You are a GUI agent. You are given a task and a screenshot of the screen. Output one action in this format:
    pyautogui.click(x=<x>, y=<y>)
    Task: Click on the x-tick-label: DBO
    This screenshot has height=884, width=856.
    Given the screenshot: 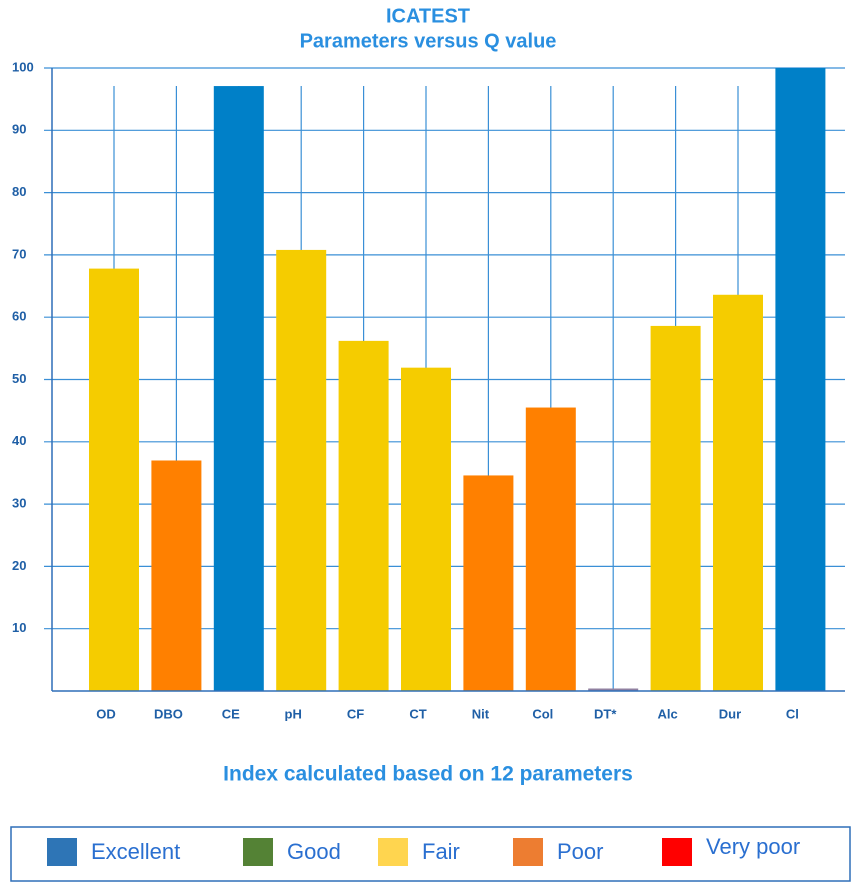 What is the action you would take?
    pyautogui.click(x=168, y=713)
    